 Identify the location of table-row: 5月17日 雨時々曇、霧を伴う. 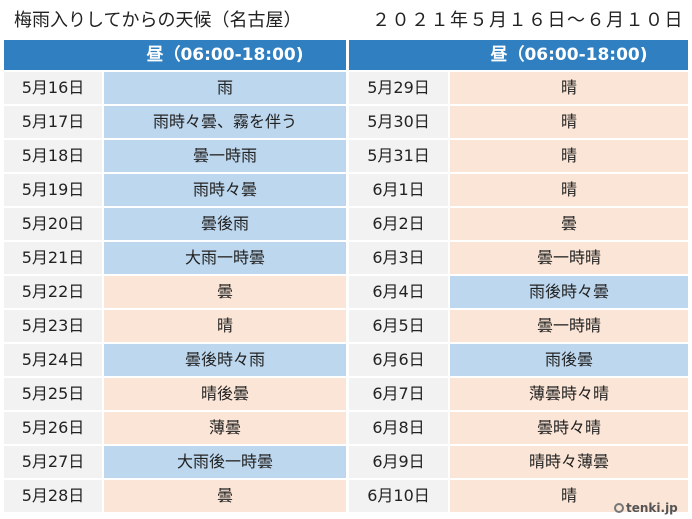
(346, 122).